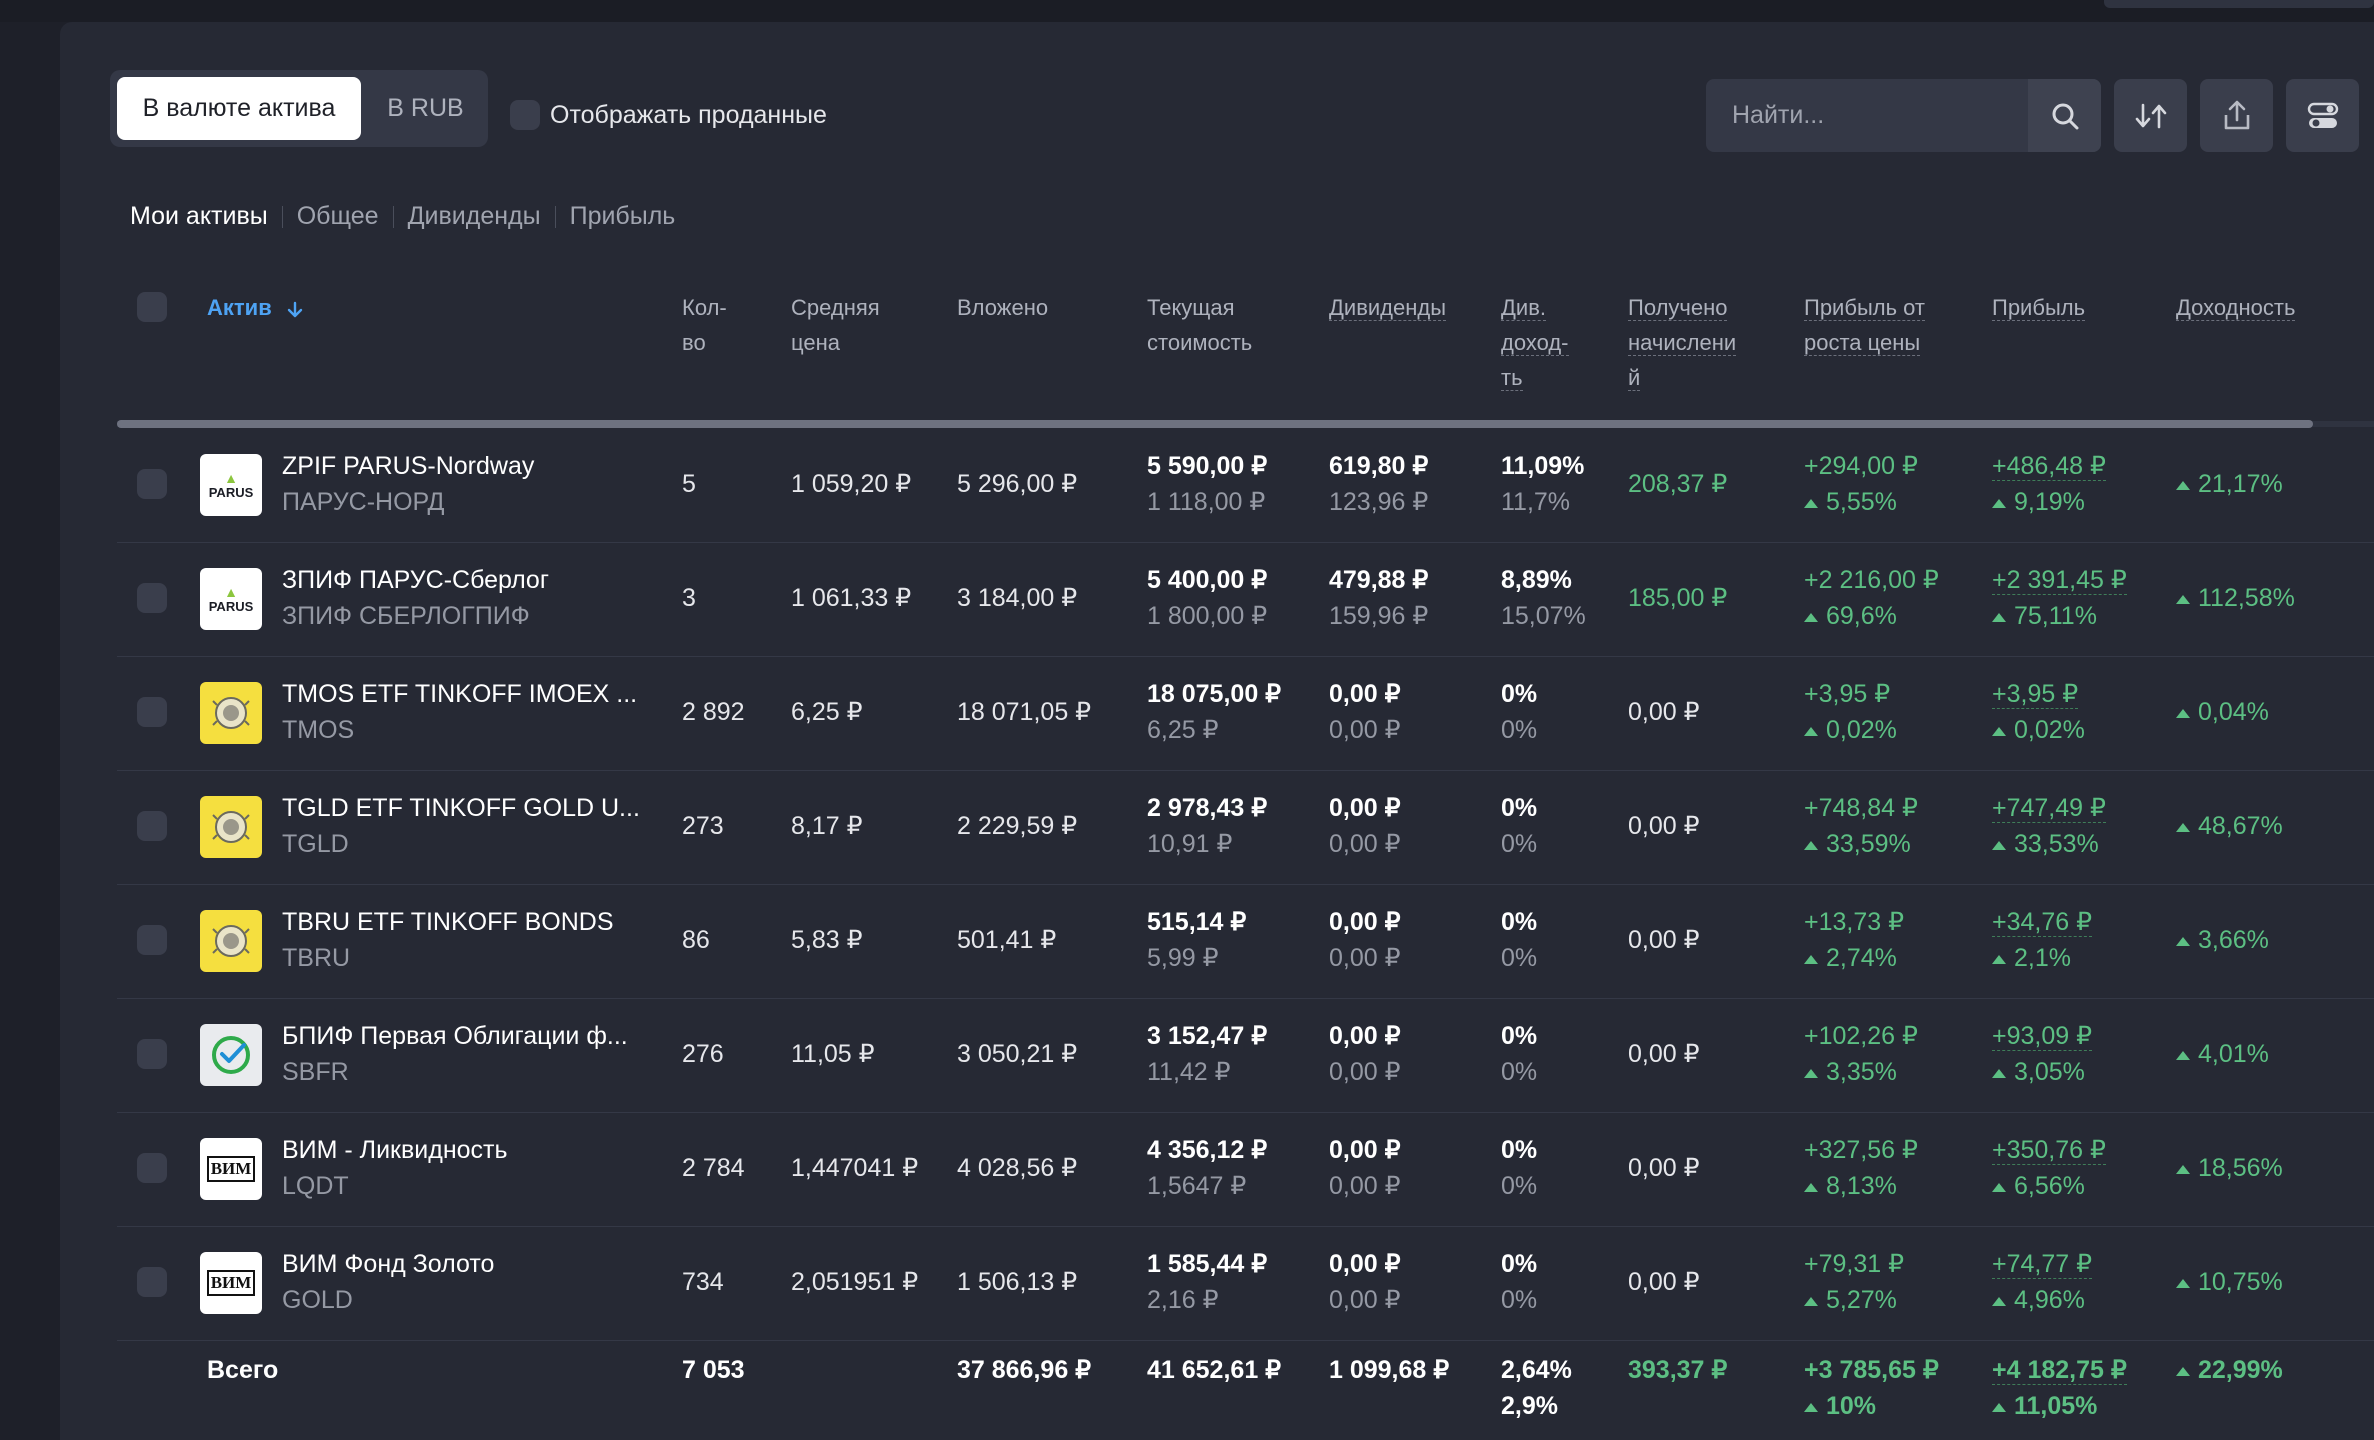 This screenshot has width=2374, height=1440. I want to click on invested-value: 2 229,59 ₽, so click(1017, 826).